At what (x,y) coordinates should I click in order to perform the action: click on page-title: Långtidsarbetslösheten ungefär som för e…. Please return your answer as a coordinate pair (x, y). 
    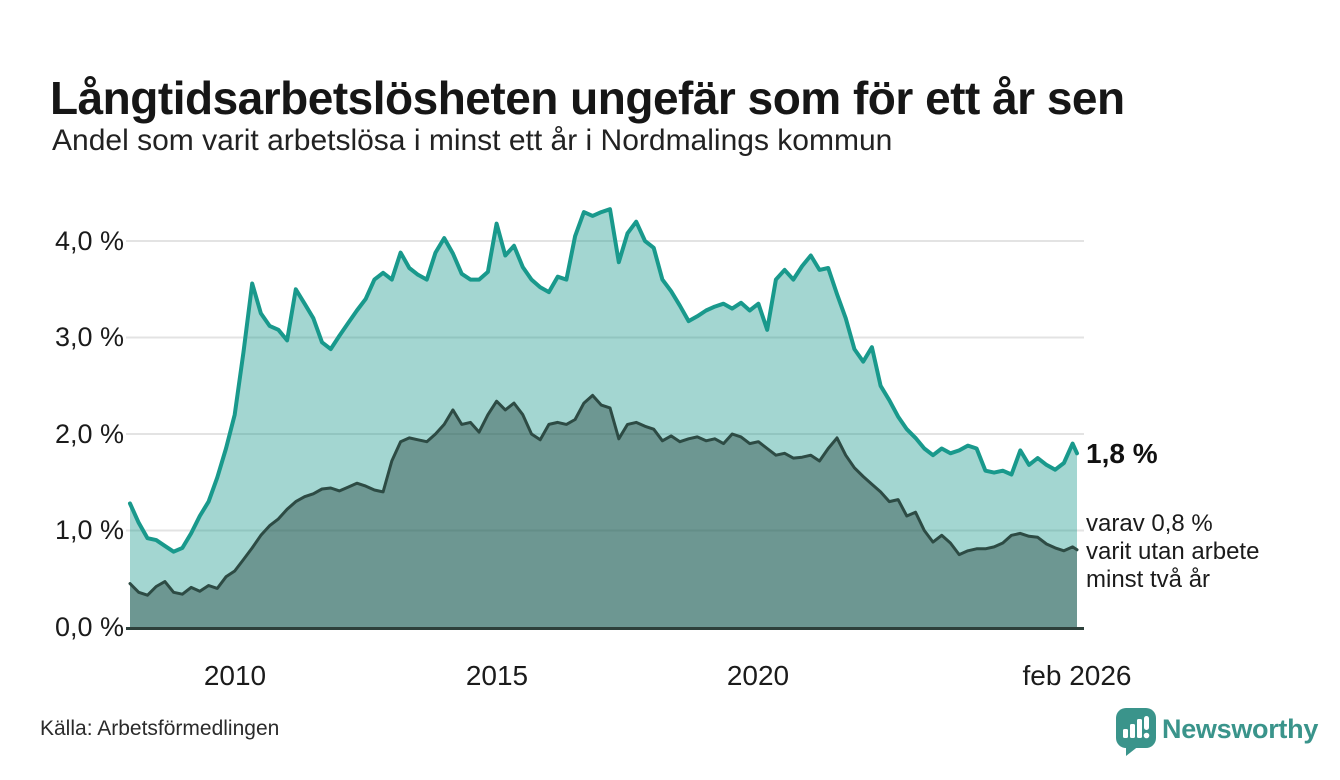
    Looking at the image, I should click on (587, 97).